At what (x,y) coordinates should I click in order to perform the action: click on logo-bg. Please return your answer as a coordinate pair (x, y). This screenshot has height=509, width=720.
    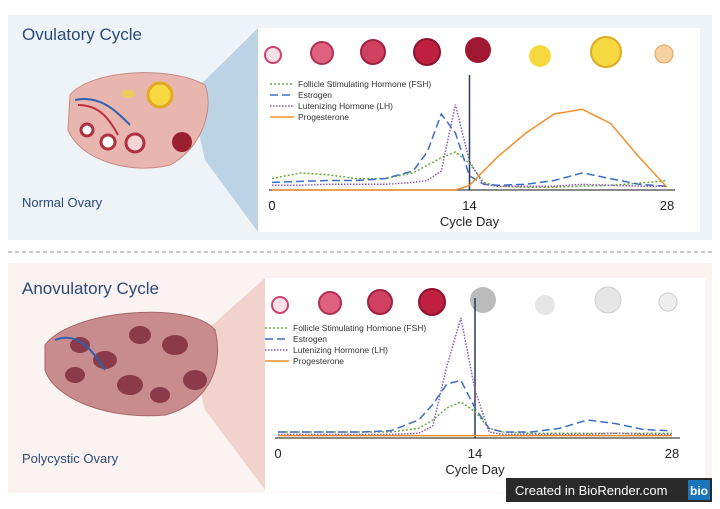
    Looking at the image, I should click on (699, 490).